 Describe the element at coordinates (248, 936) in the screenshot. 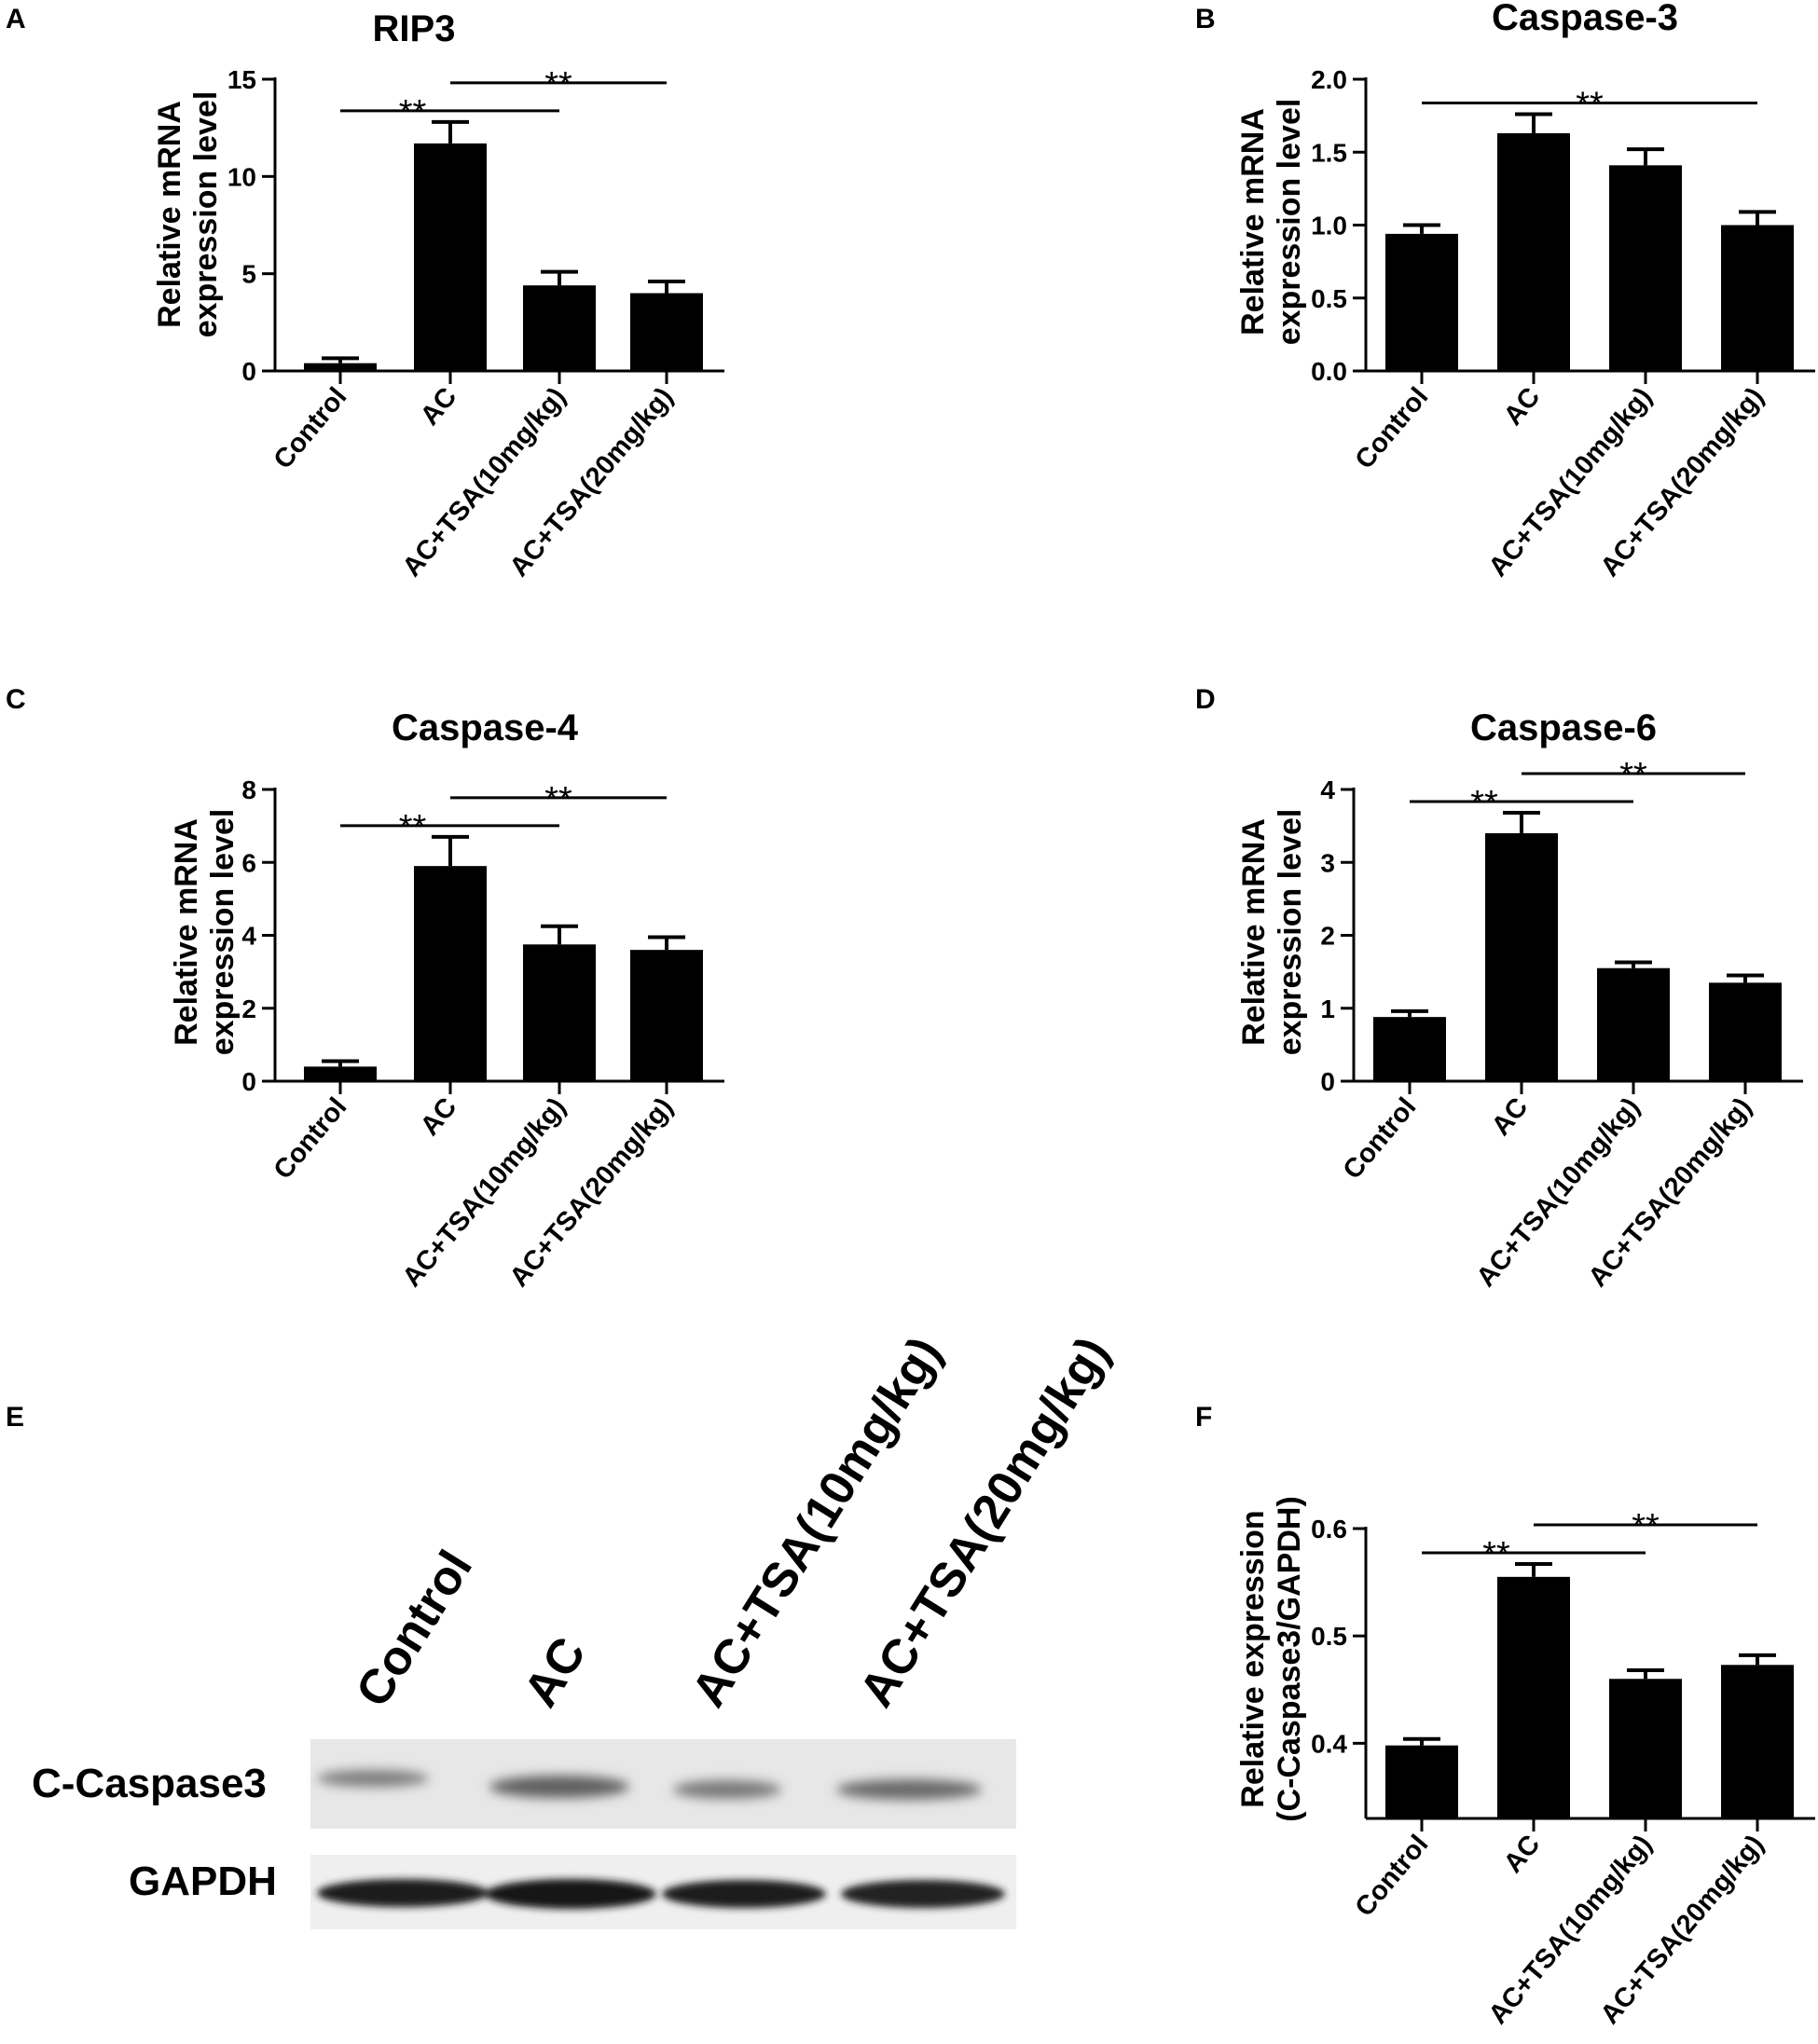

I see `y-tick-label-c-2: 4` at that location.